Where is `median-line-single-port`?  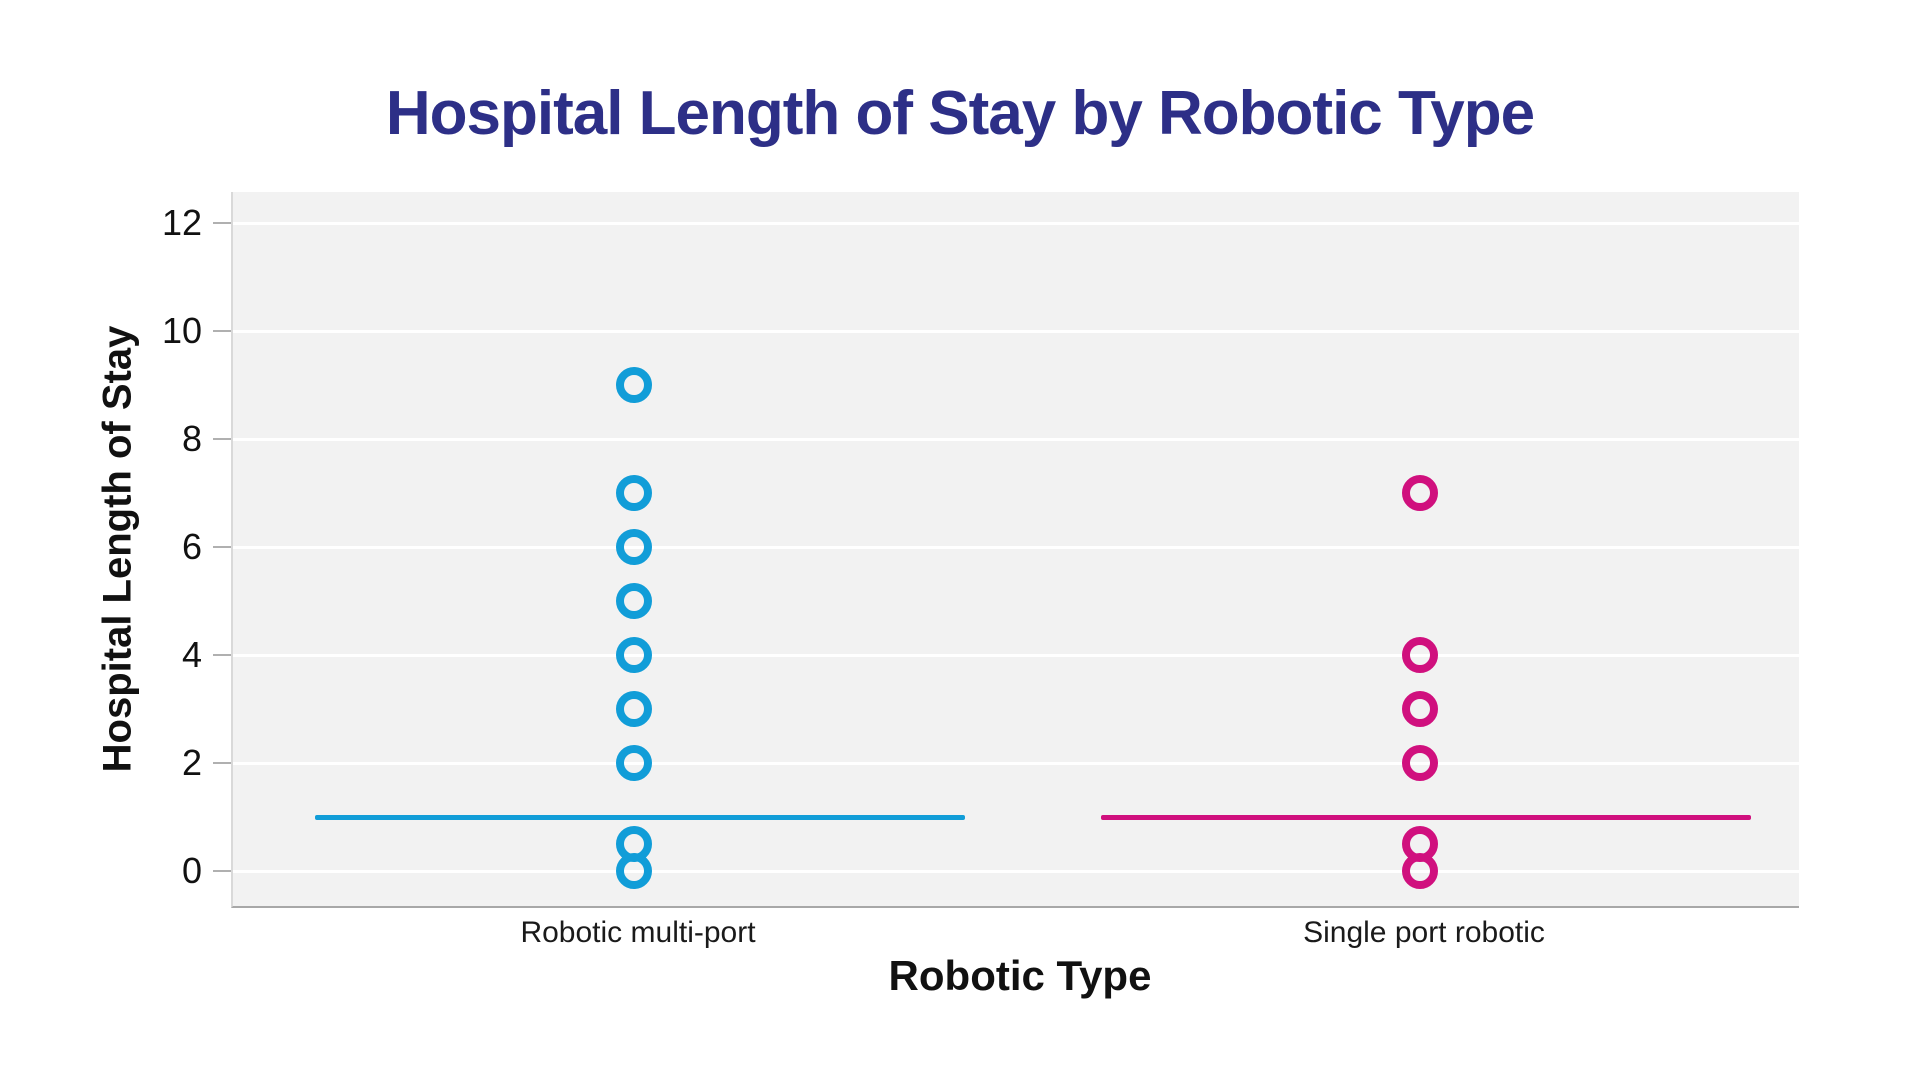 median-line-single-port is located at coordinates (1426, 817).